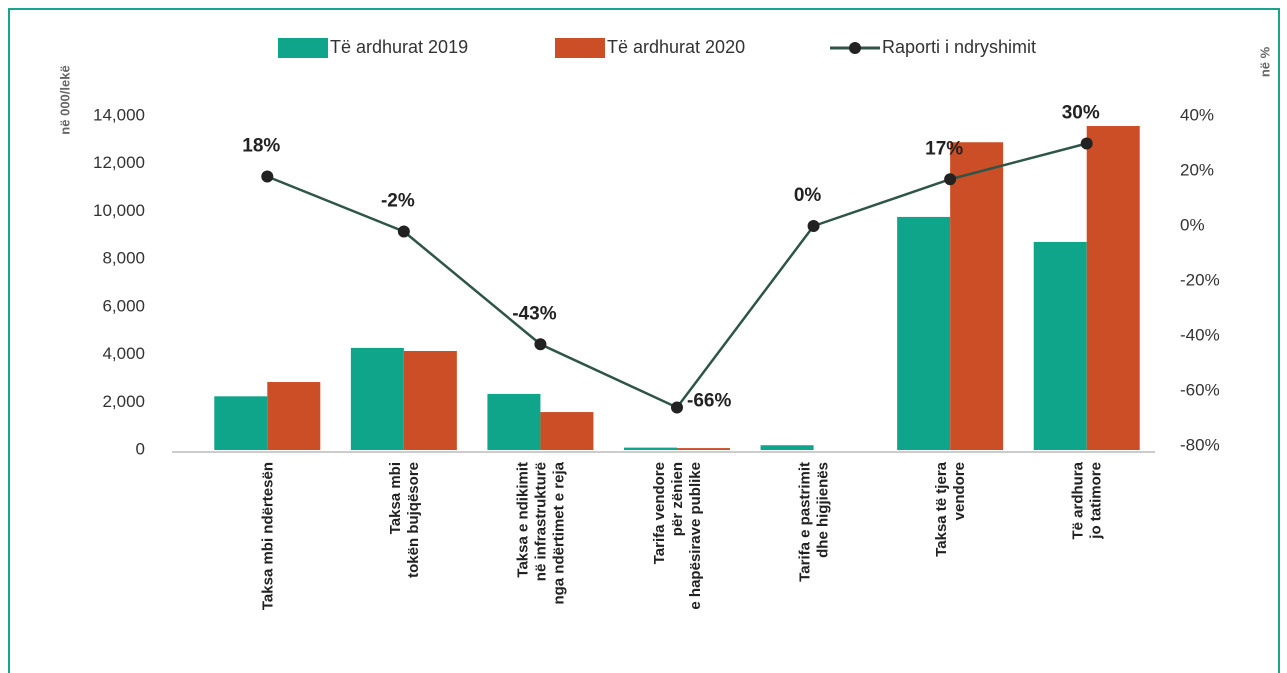 The image size is (1287, 673). What do you see at coordinates (1081, 113) in the screenshot?
I see `data-label: 30%` at bounding box center [1081, 113].